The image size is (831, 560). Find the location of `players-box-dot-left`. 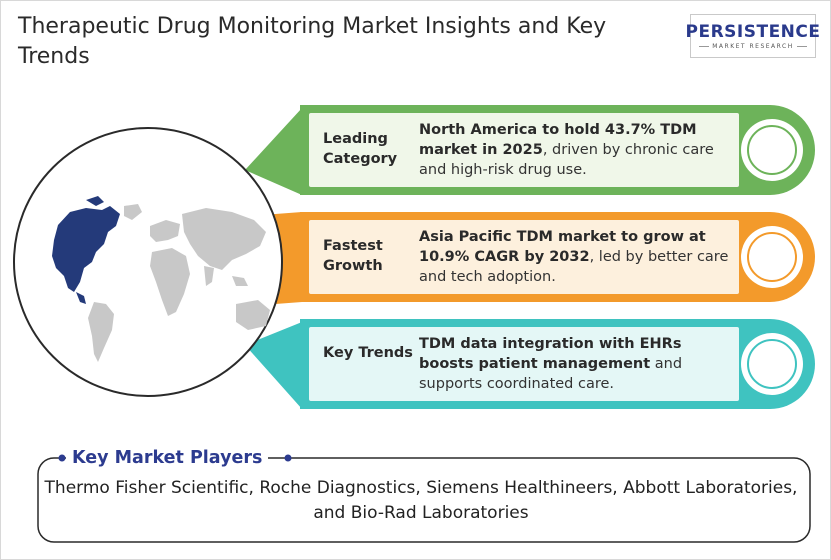

players-box-dot-left is located at coordinates (62, 458).